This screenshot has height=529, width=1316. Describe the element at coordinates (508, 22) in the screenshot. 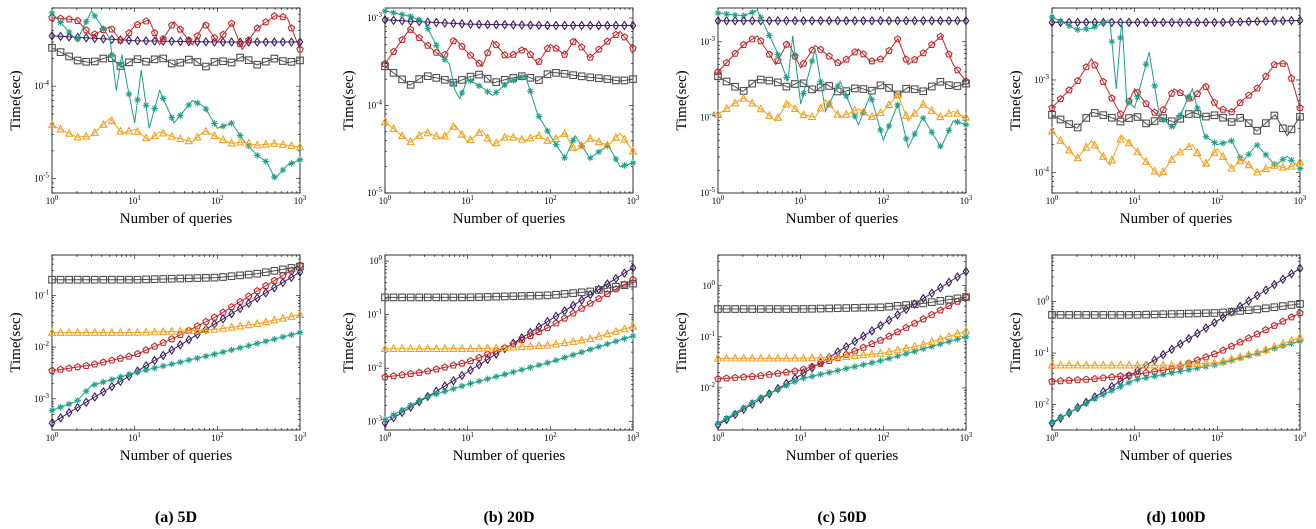

I see `series-line-diamond` at that location.